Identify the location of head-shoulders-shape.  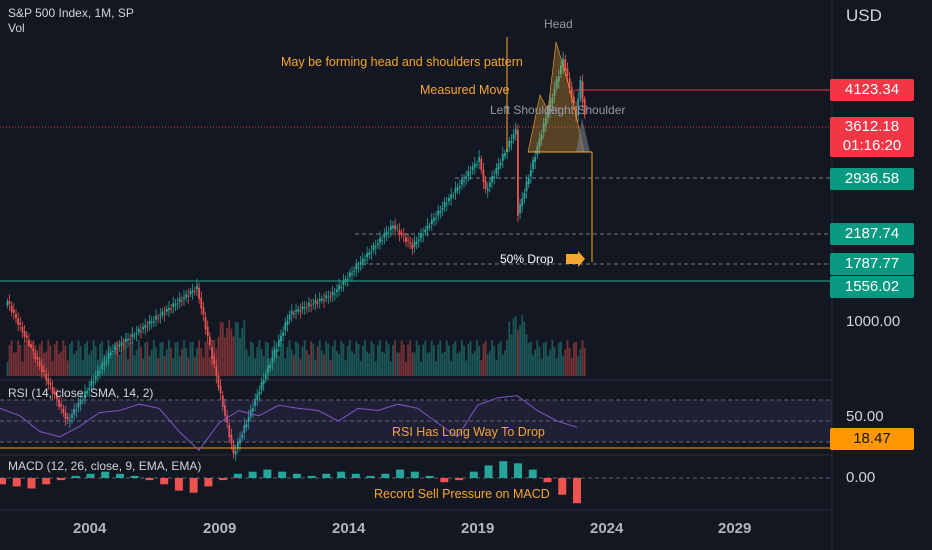
(556, 97).